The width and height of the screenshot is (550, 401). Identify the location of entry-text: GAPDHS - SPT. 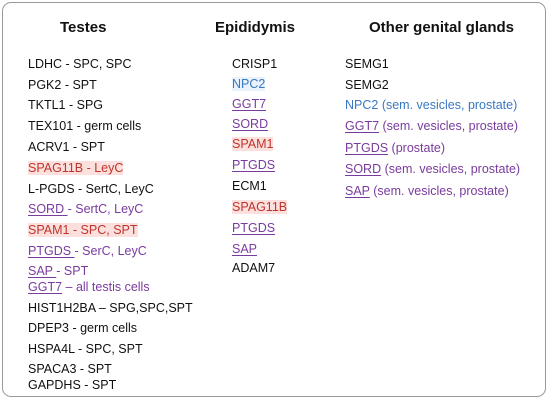
(72, 385).